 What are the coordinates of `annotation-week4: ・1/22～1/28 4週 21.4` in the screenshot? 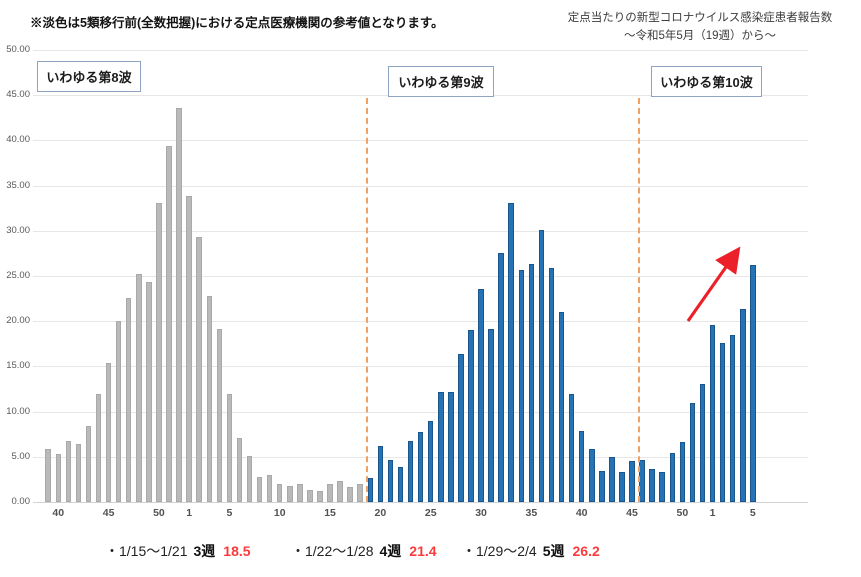 It's located at (364, 551).